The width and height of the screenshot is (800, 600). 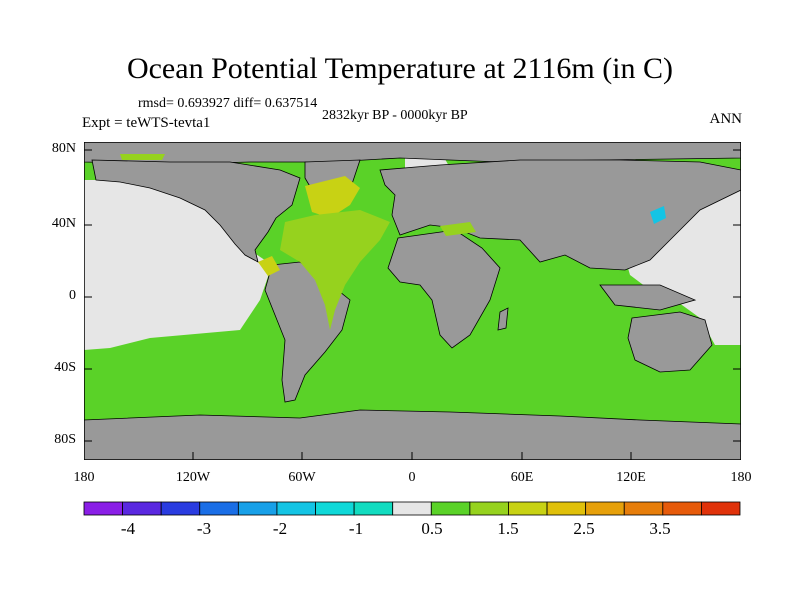 I want to click on colorbar-label: -2, so click(x=280, y=528).